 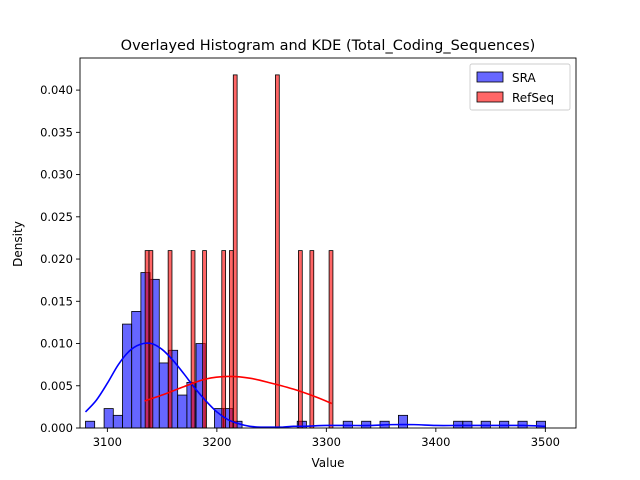 What do you see at coordinates (56, 259) in the screenshot?
I see `y-tick-label-4: 0.020` at bounding box center [56, 259].